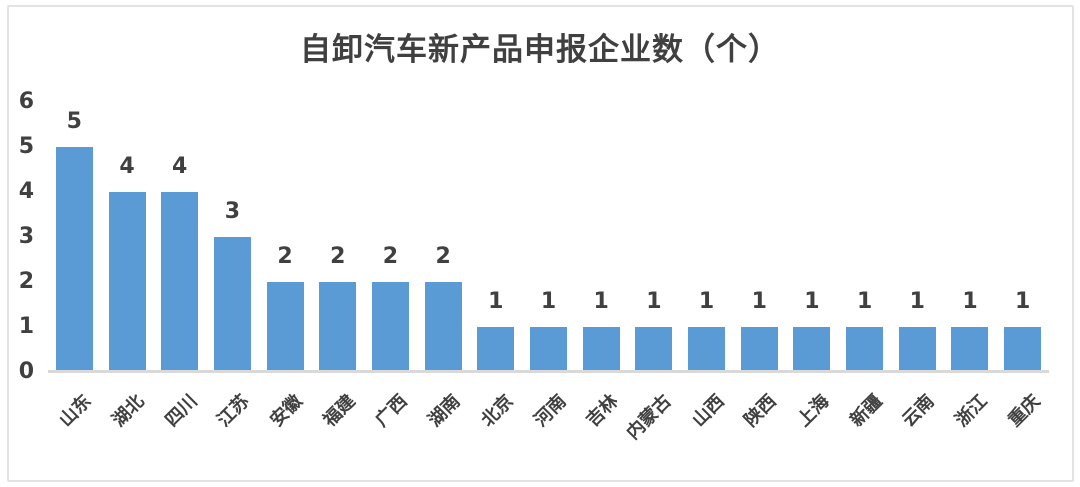 This screenshot has width=1080, height=487. I want to click on y-tick-label: 1, so click(26, 326).